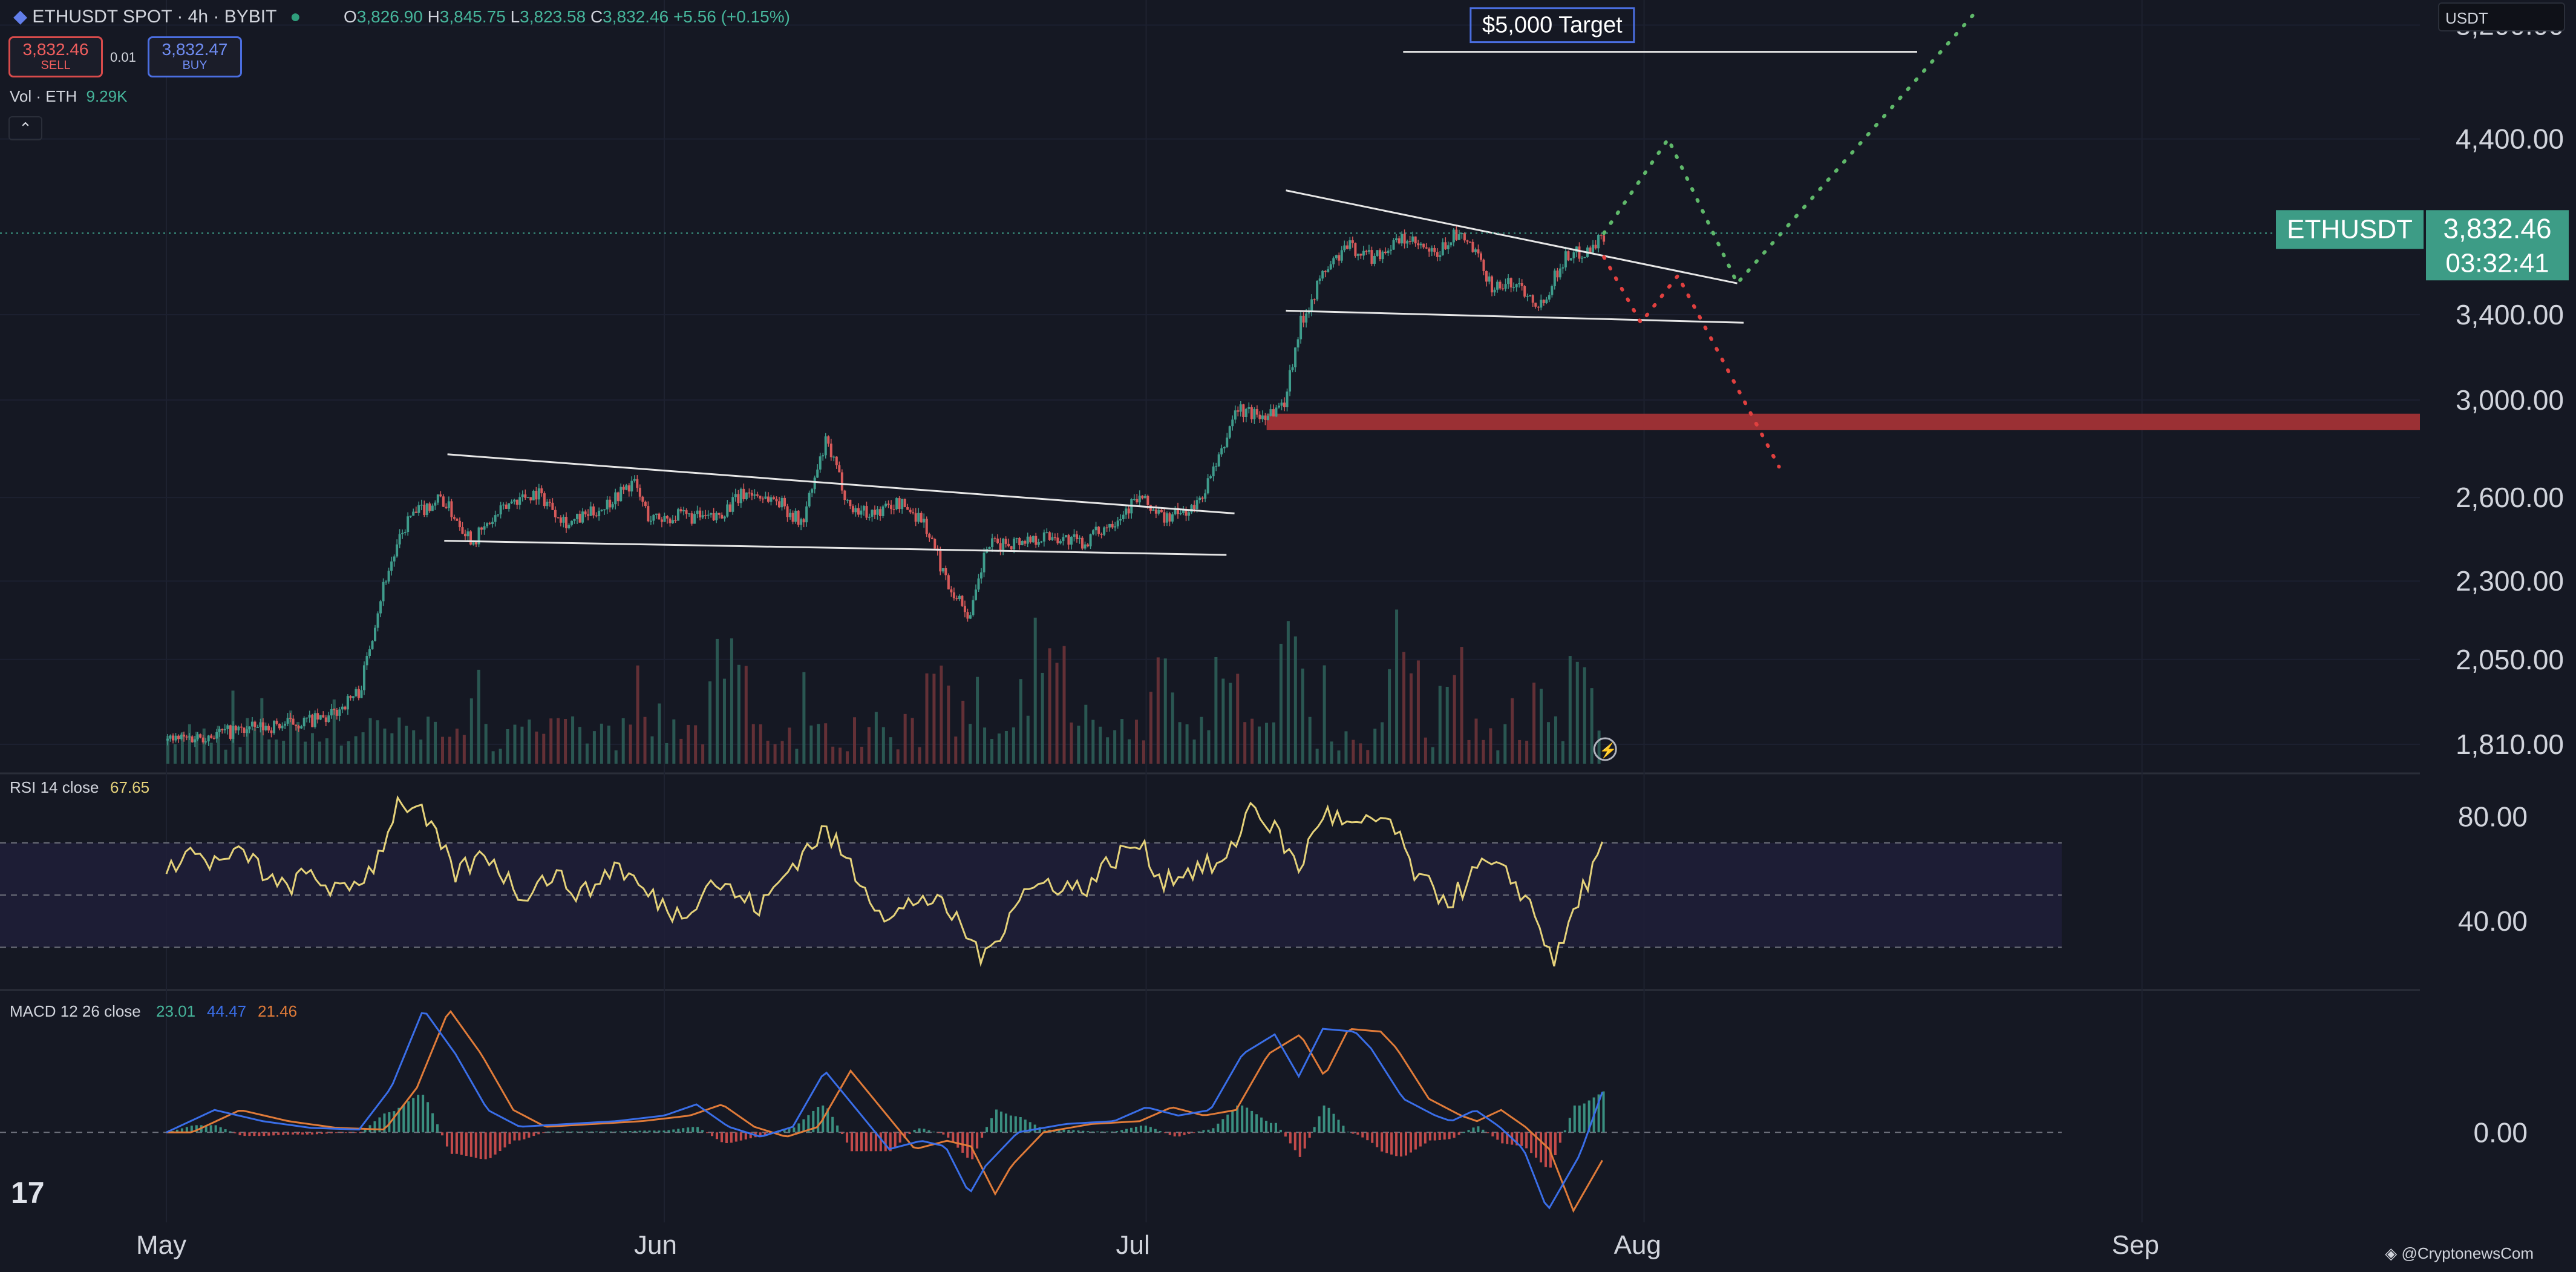  Describe the element at coordinates (2350, 229) in the screenshot. I see `symbol-tag` at that location.